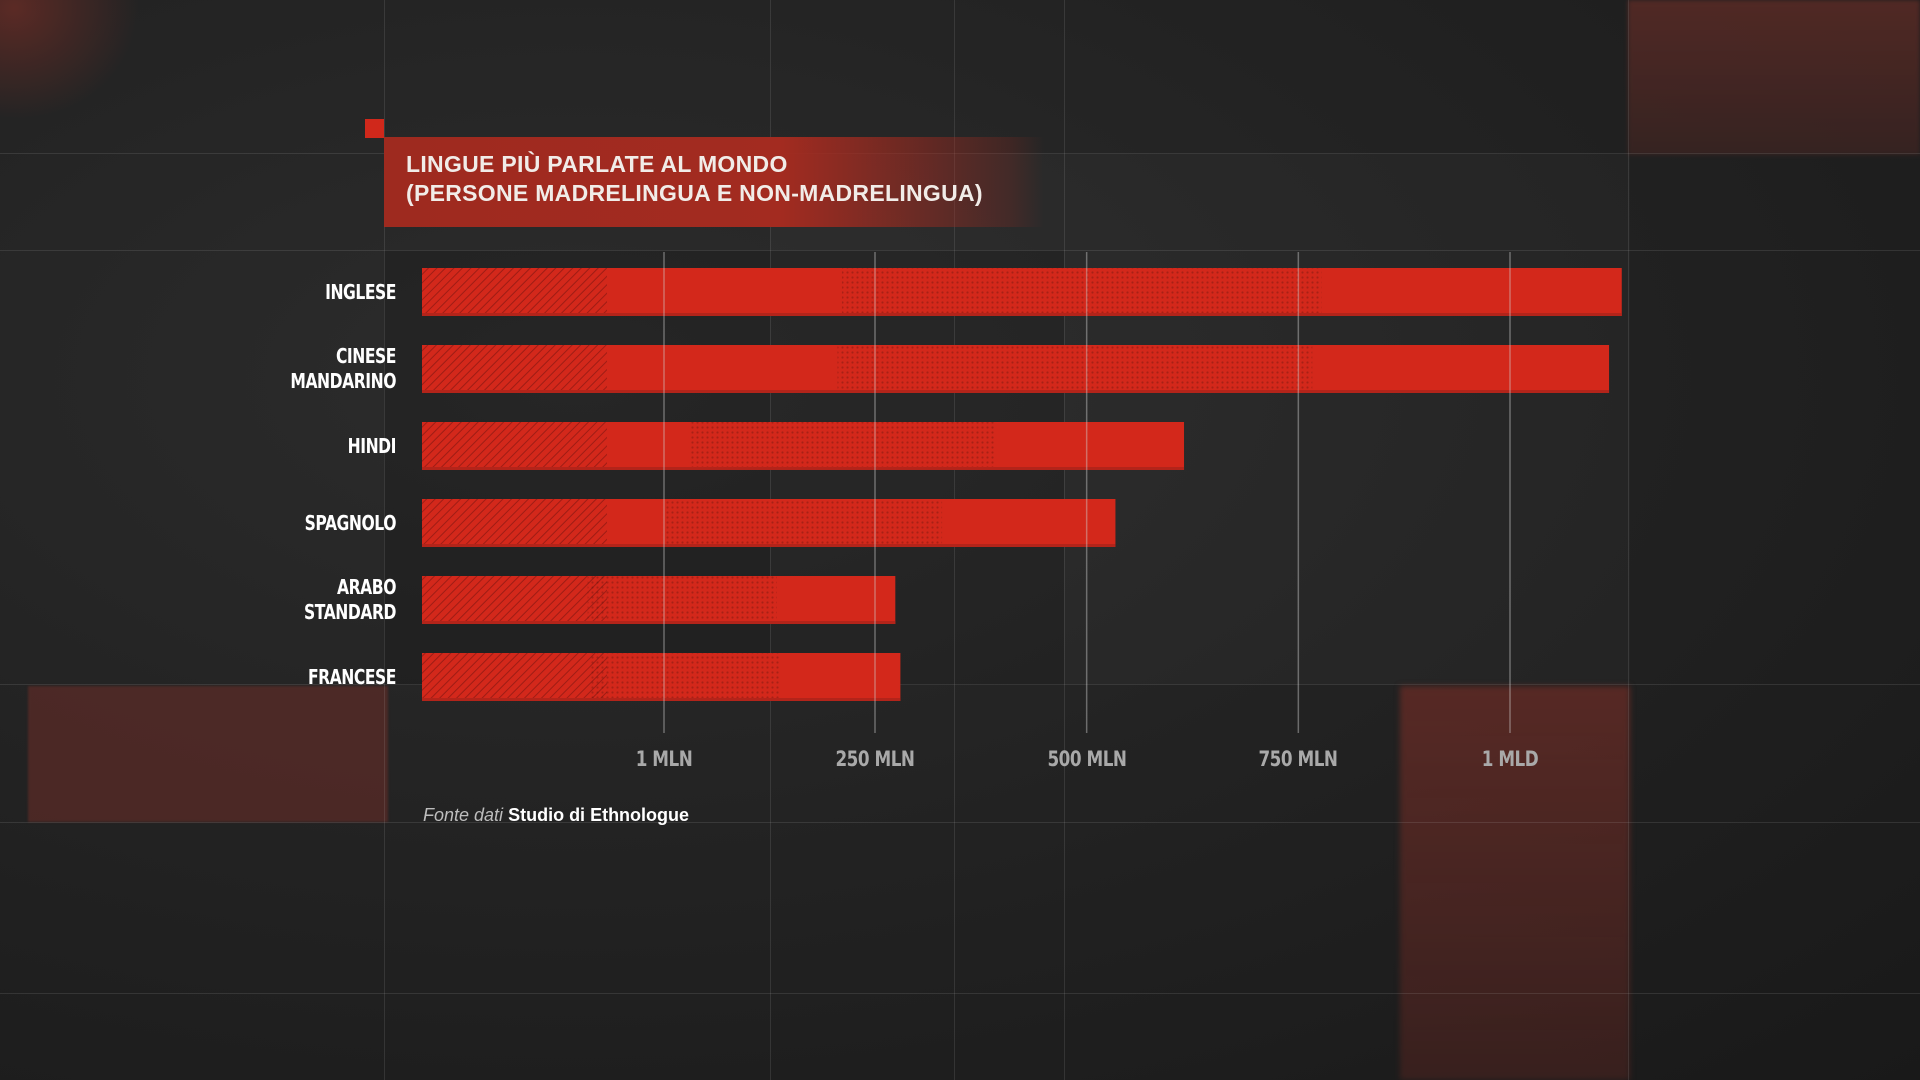 This screenshot has height=1080, width=1920. I want to click on category-label-line: MANDARINO, so click(343, 381).